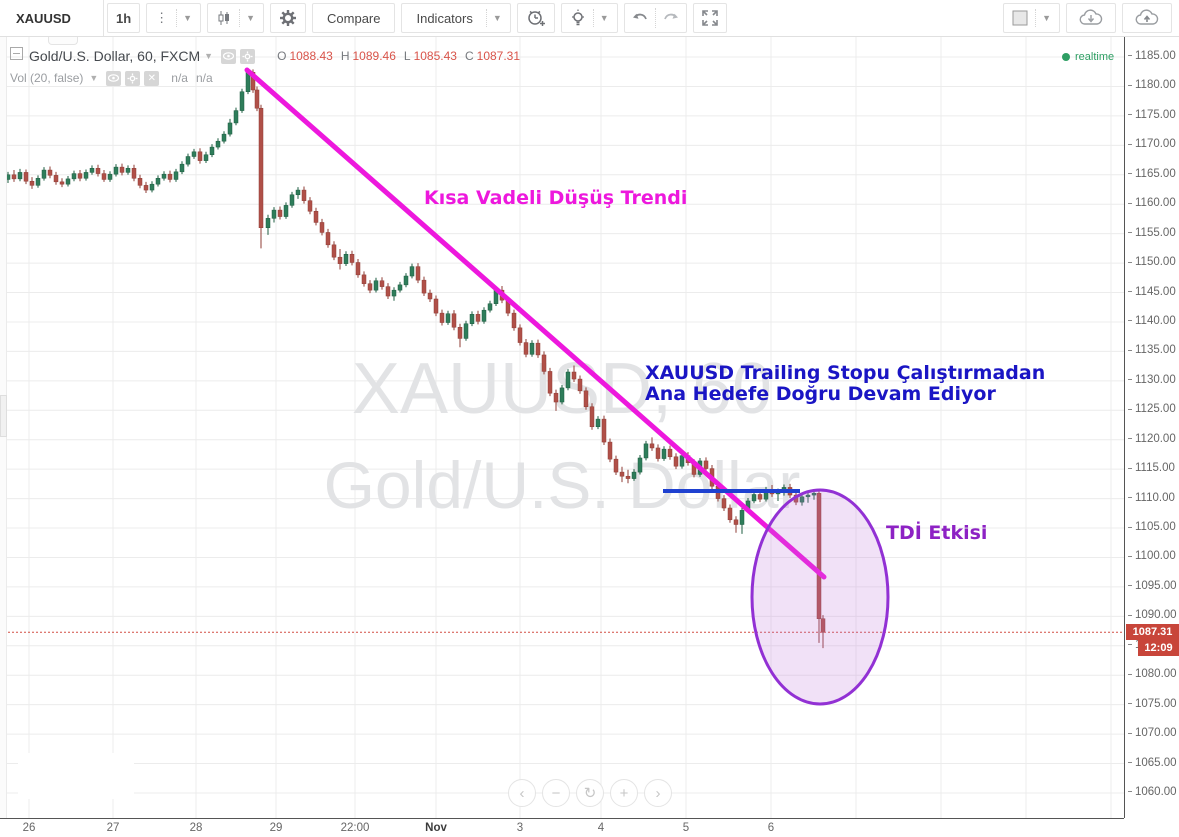 The width and height of the screenshot is (1179, 837). I want to click on time-tick-label: 27, so click(113, 828).